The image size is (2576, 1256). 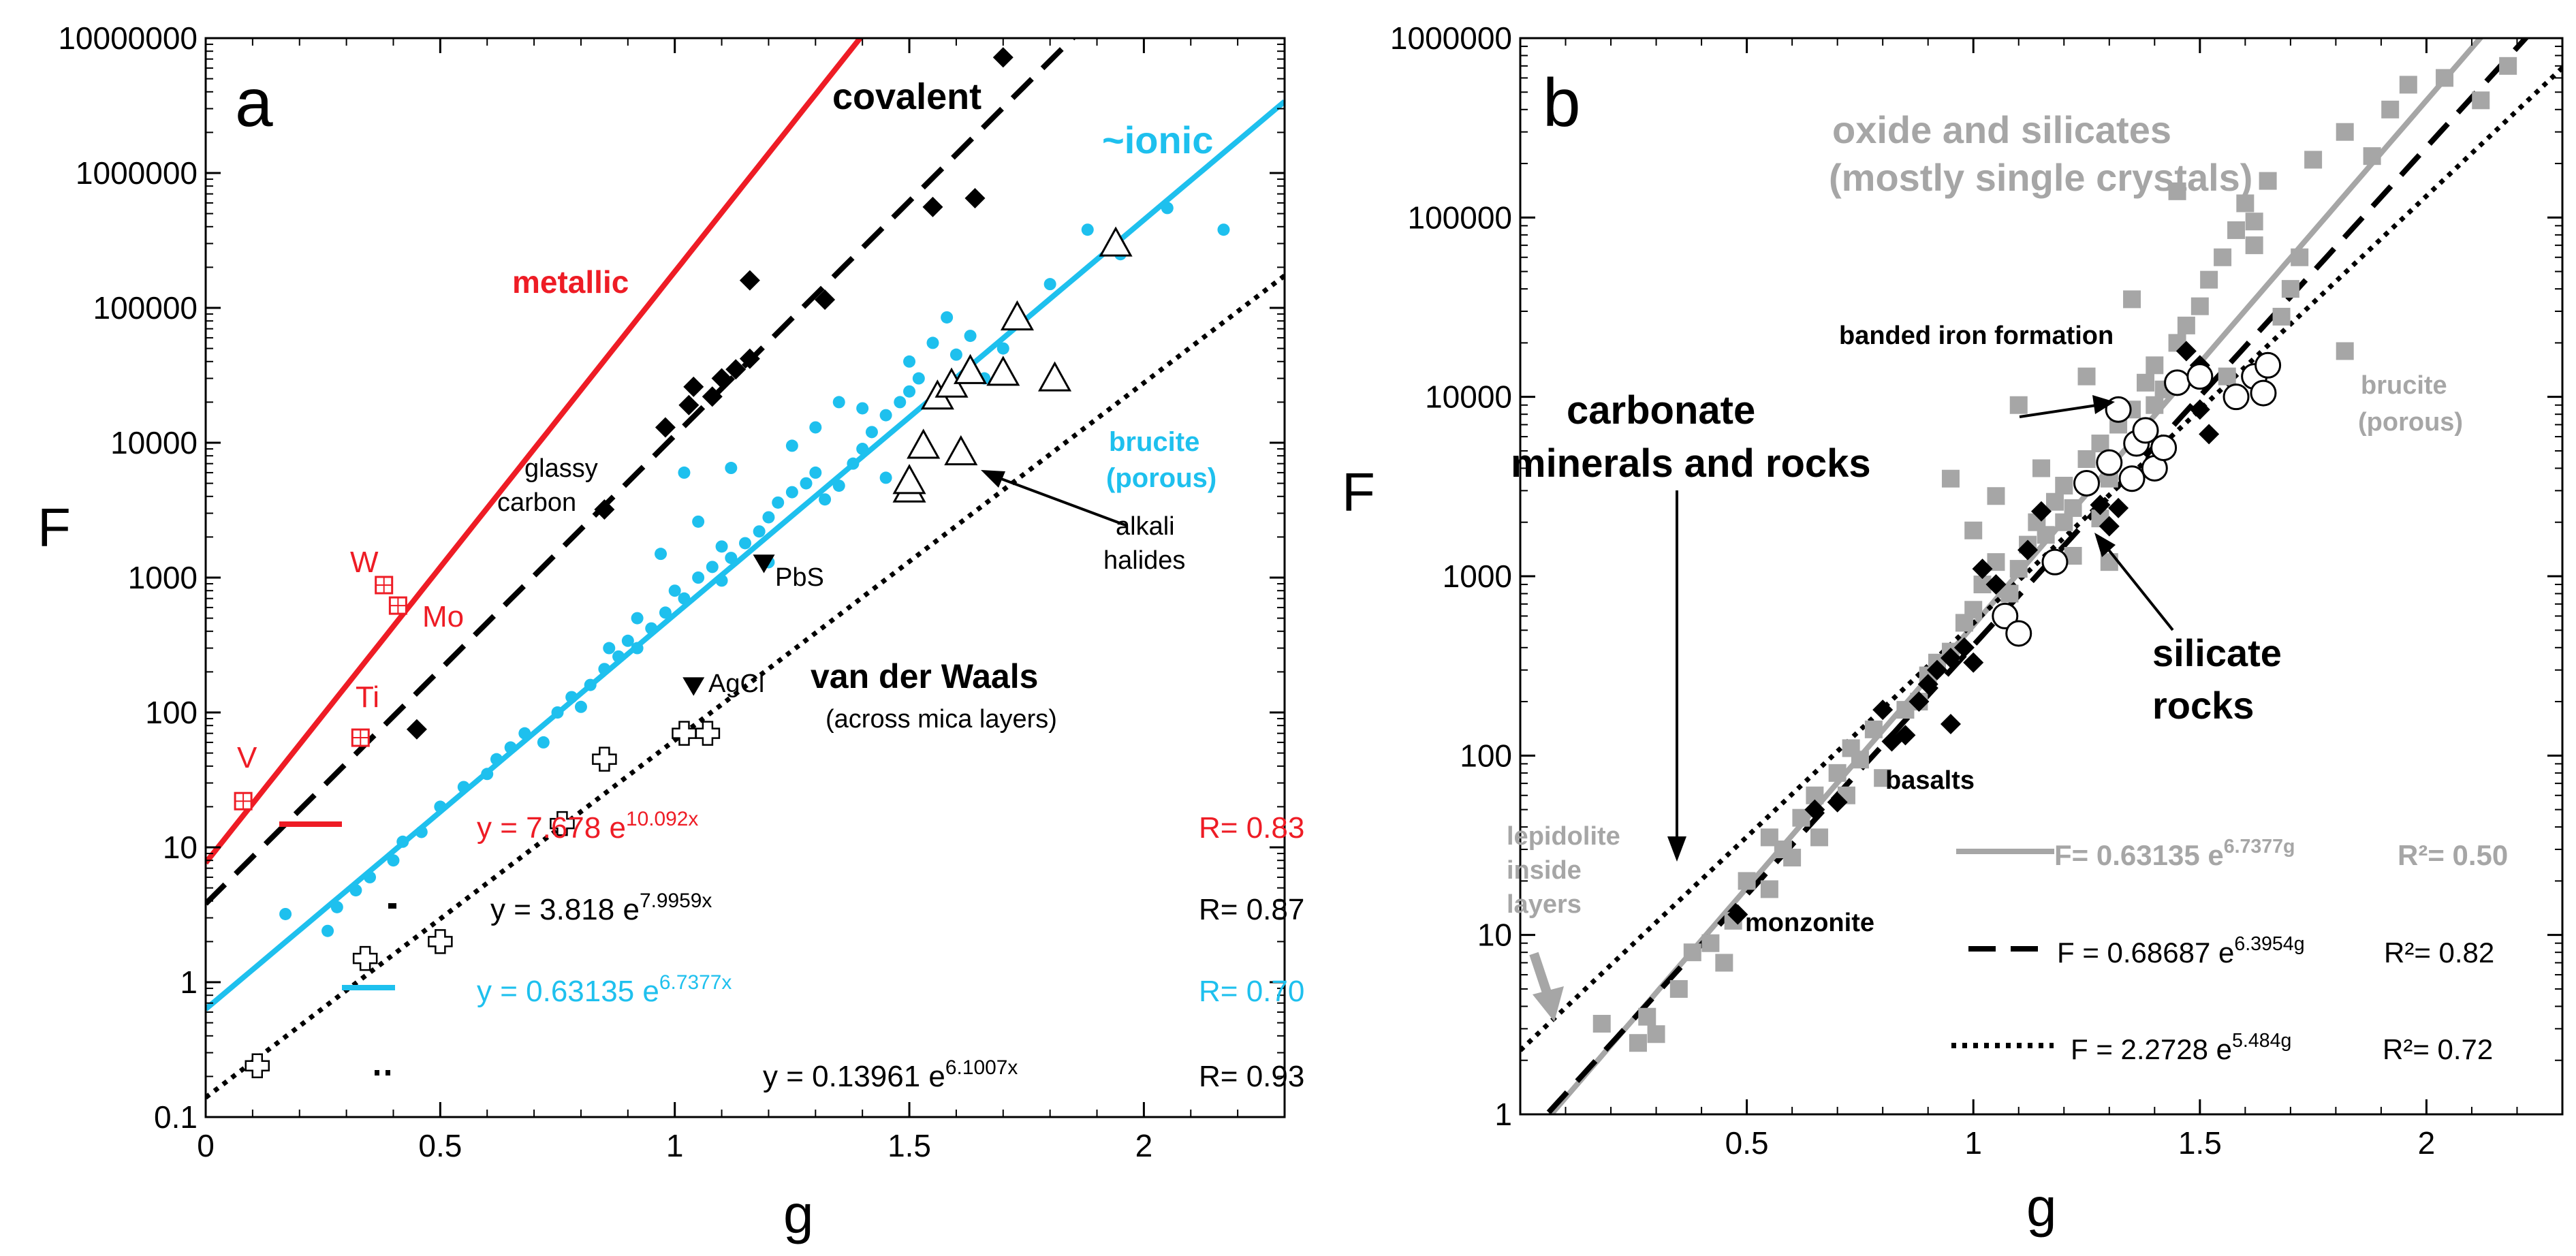 I want to click on y-tick-label: 0.1, so click(x=176, y=1117).